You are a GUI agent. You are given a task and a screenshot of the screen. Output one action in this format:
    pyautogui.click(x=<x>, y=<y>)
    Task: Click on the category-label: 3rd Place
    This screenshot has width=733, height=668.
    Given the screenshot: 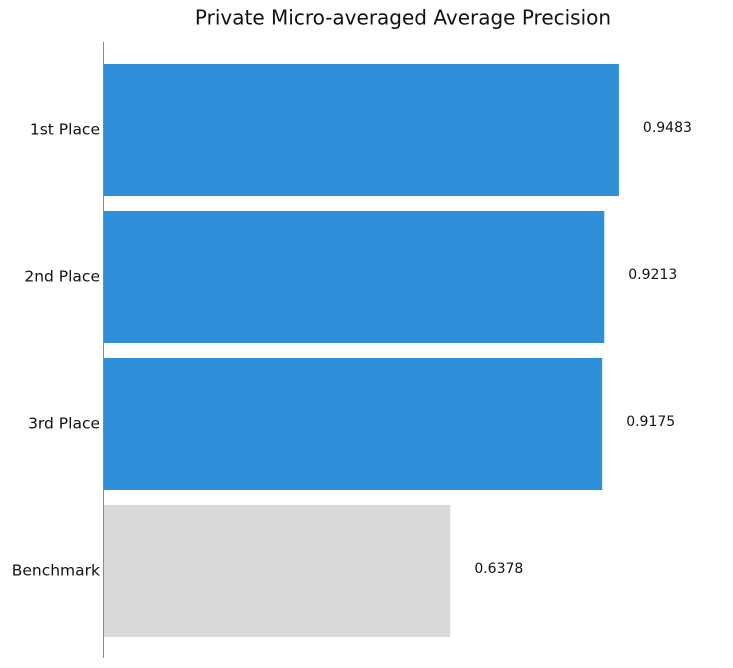 What is the action you would take?
    pyautogui.click(x=64, y=424)
    